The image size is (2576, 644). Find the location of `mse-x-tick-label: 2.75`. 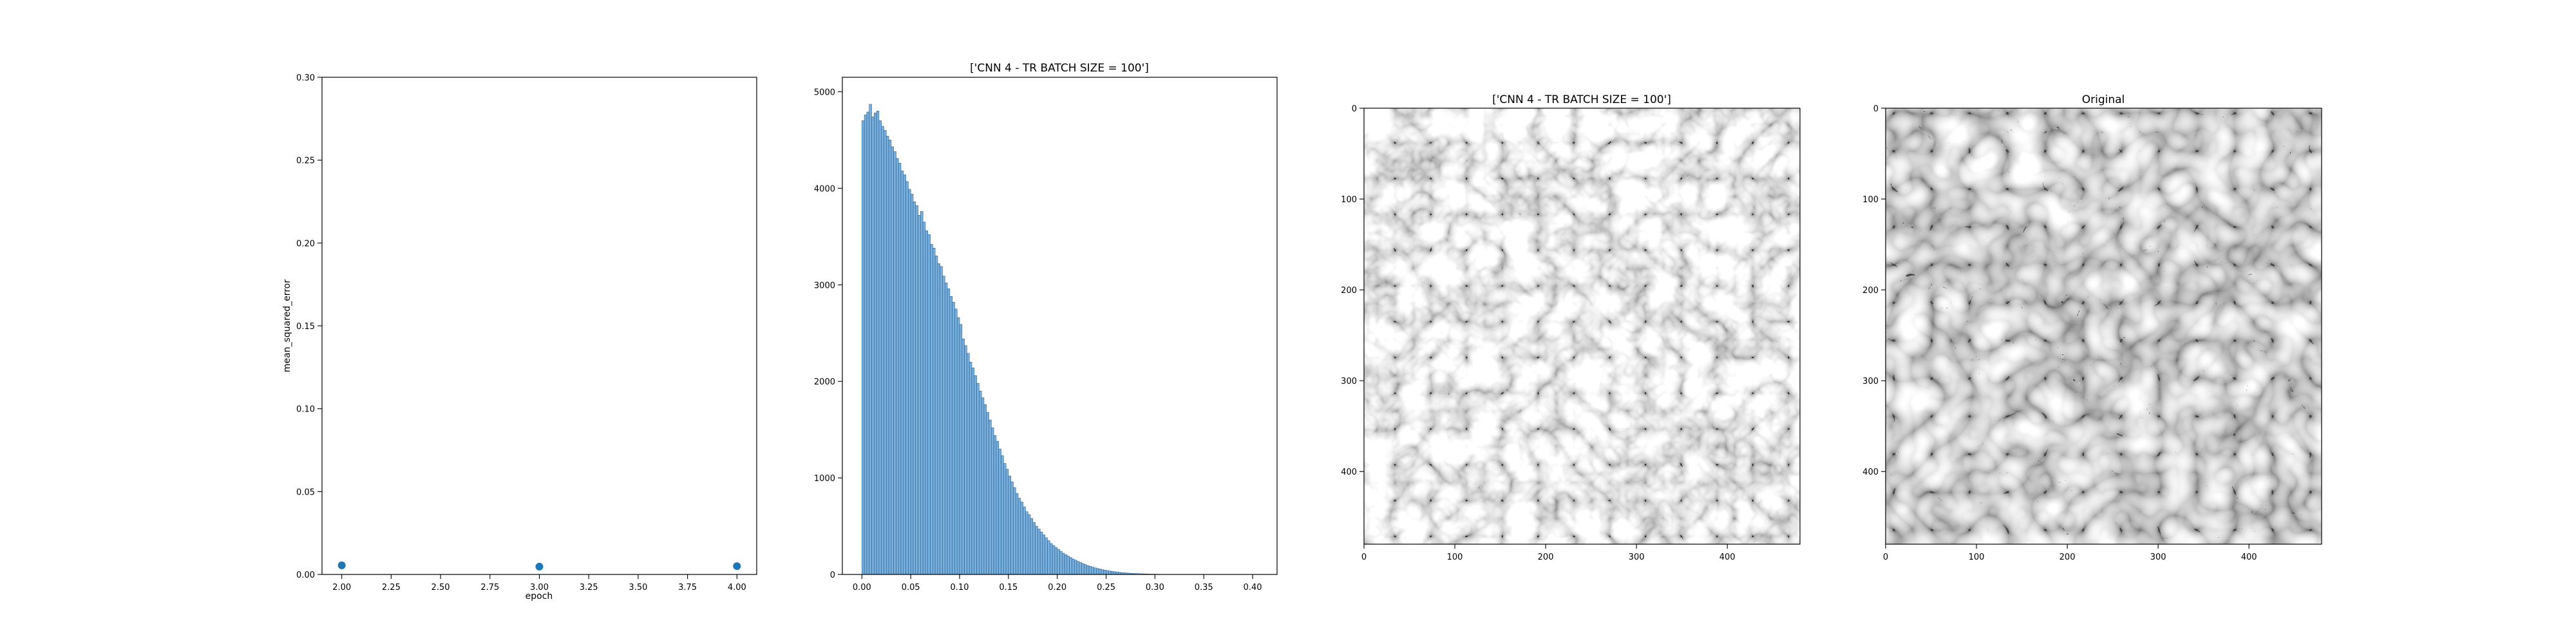

mse-x-tick-label: 2.75 is located at coordinates (490, 587).